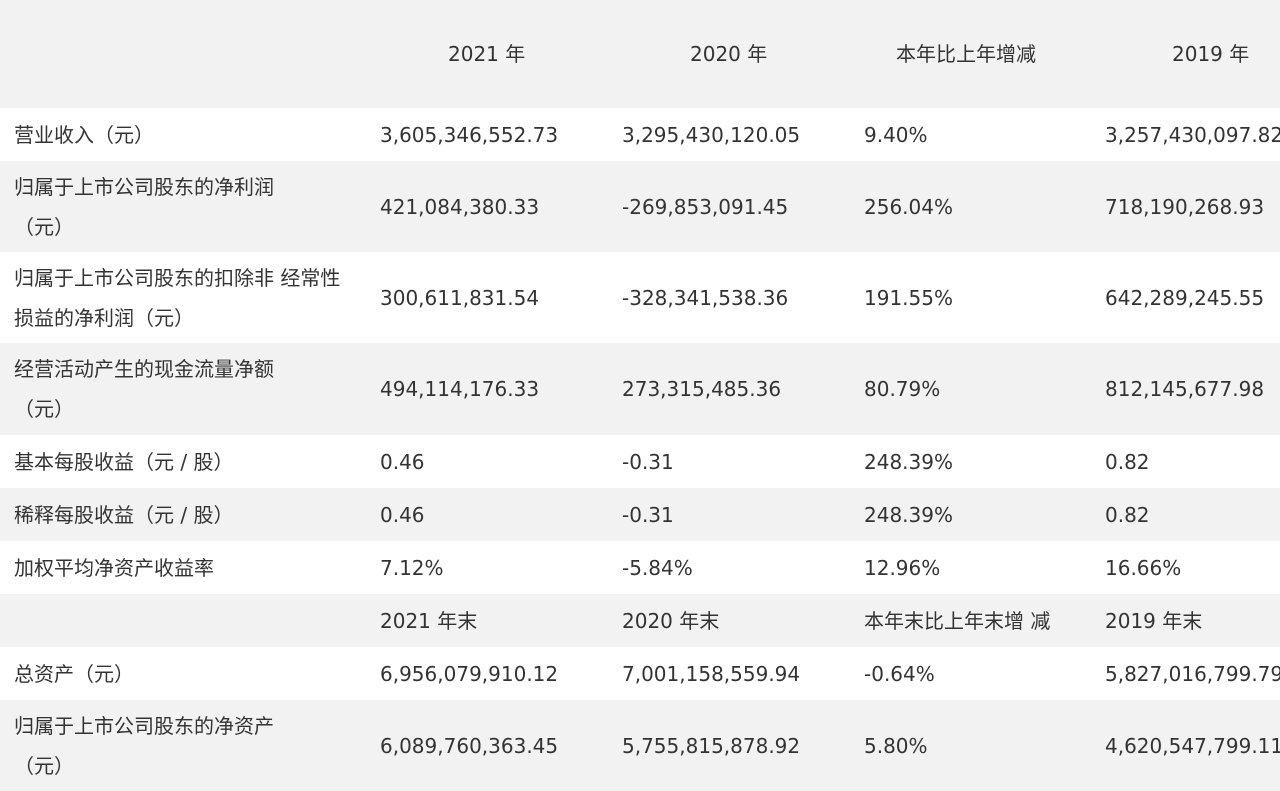 The width and height of the screenshot is (1280, 791). I want to click on value-2021: 300,611,831.54, so click(460, 297).